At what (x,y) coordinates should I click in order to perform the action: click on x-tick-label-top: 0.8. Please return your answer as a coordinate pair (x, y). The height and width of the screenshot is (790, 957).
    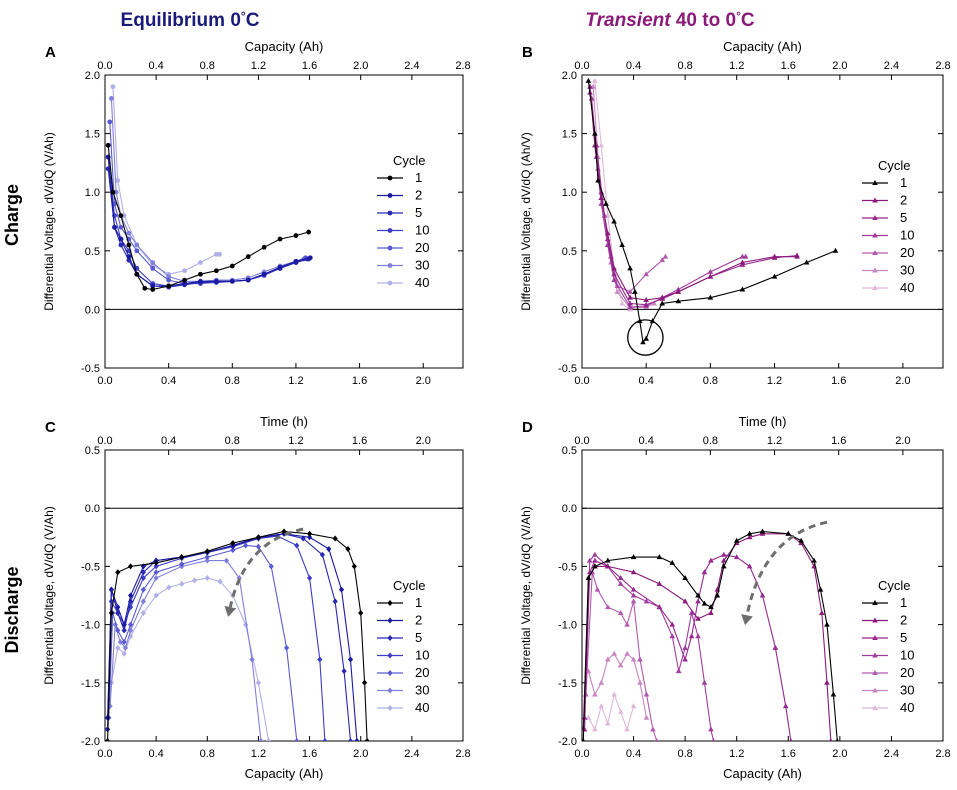
    Looking at the image, I should click on (232, 441).